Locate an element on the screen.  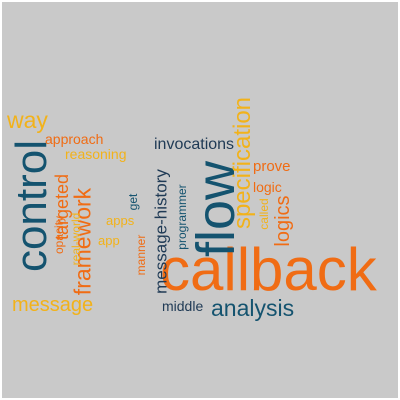
word-app: app is located at coordinates (109, 240).